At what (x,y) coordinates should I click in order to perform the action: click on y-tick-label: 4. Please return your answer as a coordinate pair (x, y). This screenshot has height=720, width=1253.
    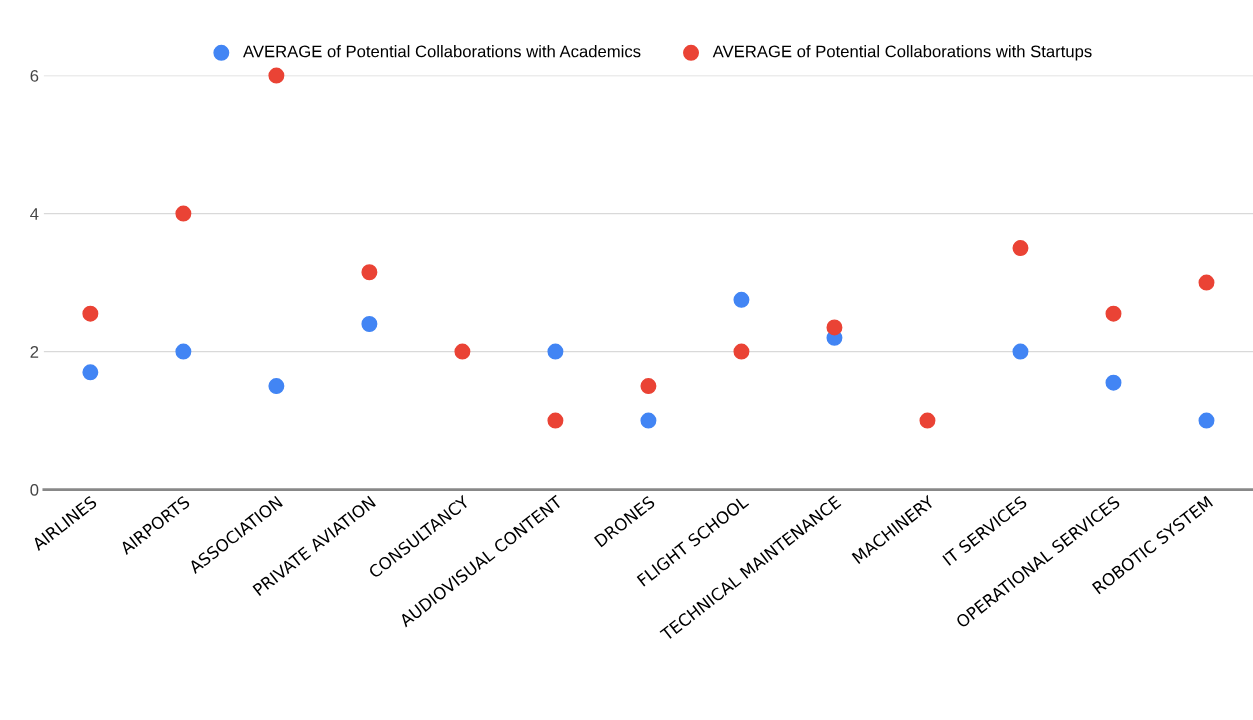
    Looking at the image, I should click on (34, 214).